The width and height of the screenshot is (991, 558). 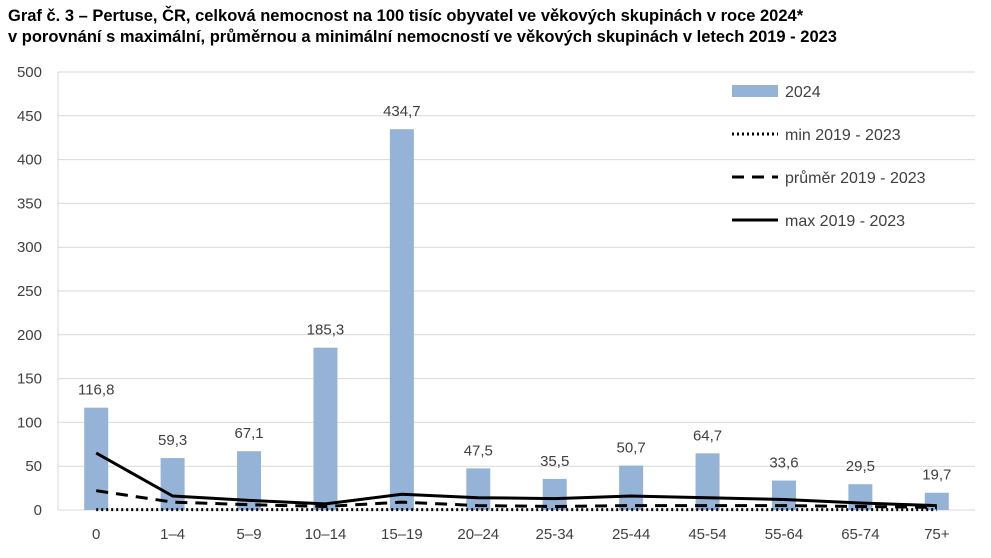 What do you see at coordinates (29, 203) in the screenshot?
I see `y-tick-label: 350` at bounding box center [29, 203].